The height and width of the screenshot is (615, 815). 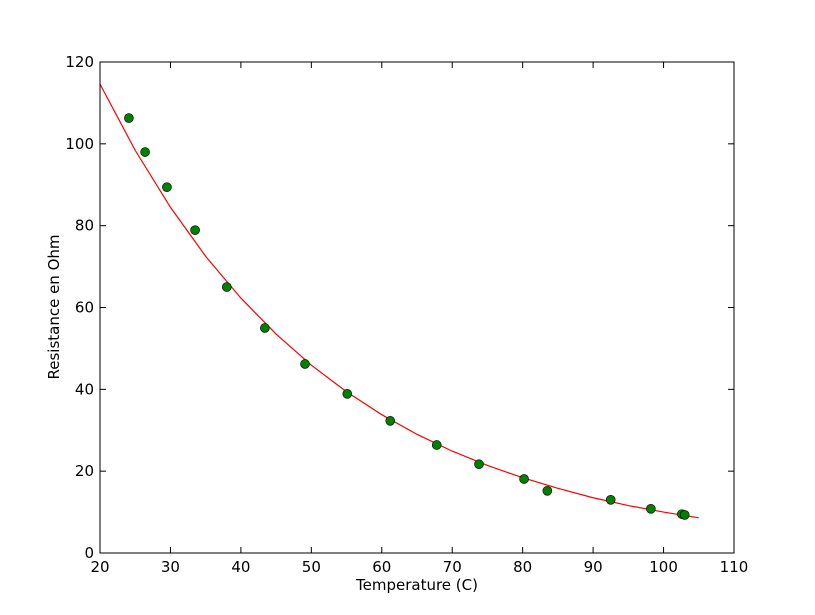 I want to click on x-axis-label: Temperature (C), so click(x=416, y=585).